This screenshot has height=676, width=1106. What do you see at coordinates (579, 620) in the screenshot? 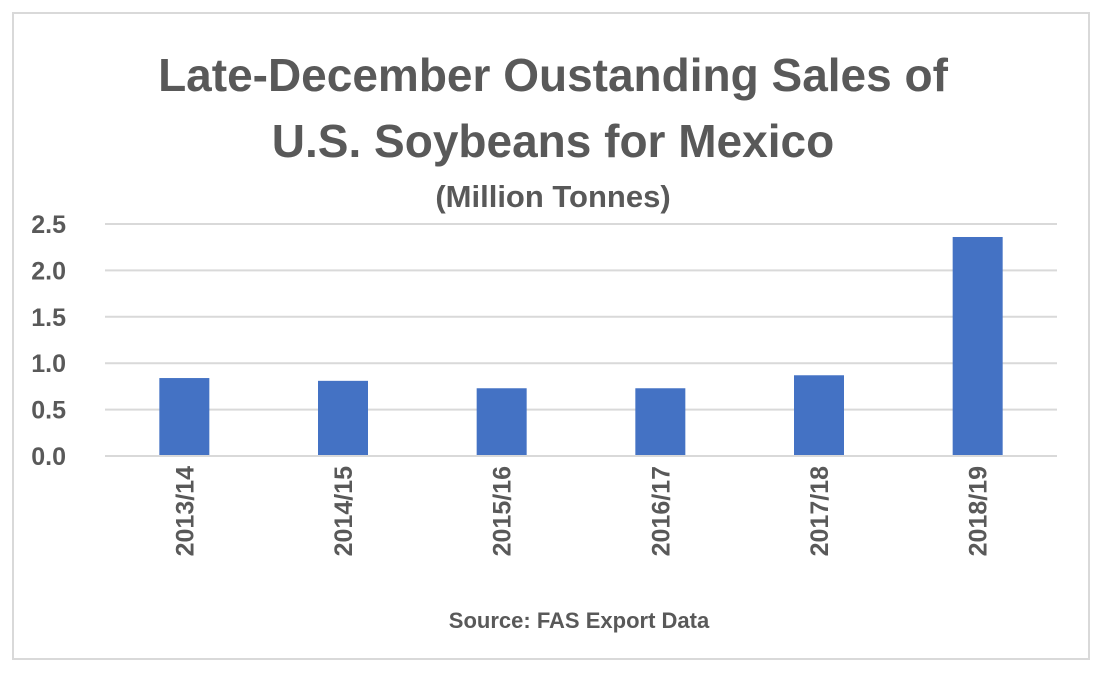
I see `source-label: Source: FAS Export Data` at bounding box center [579, 620].